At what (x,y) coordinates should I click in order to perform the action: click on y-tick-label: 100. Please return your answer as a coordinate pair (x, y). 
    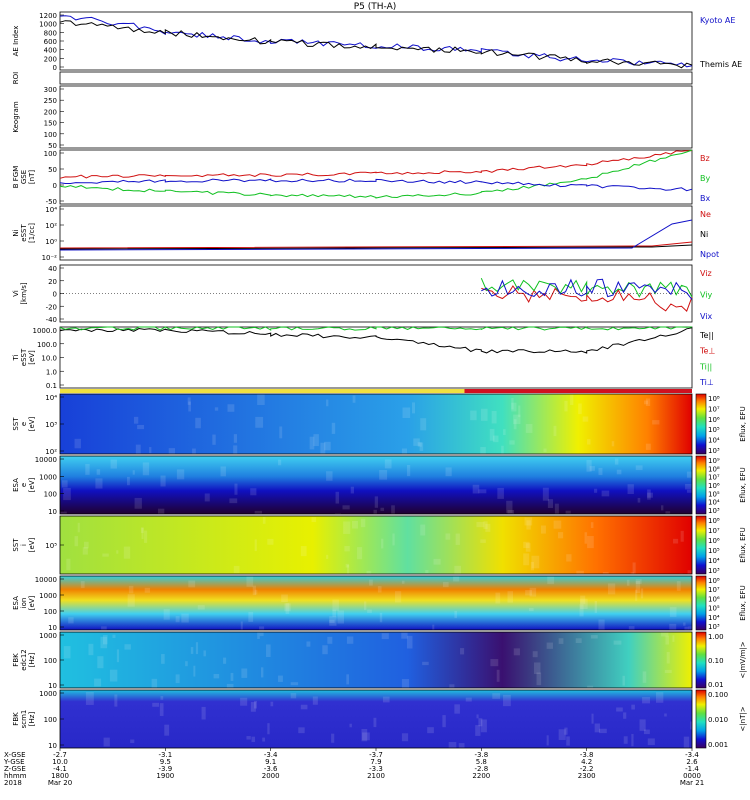
    Looking at the image, I should click on (50, 154).